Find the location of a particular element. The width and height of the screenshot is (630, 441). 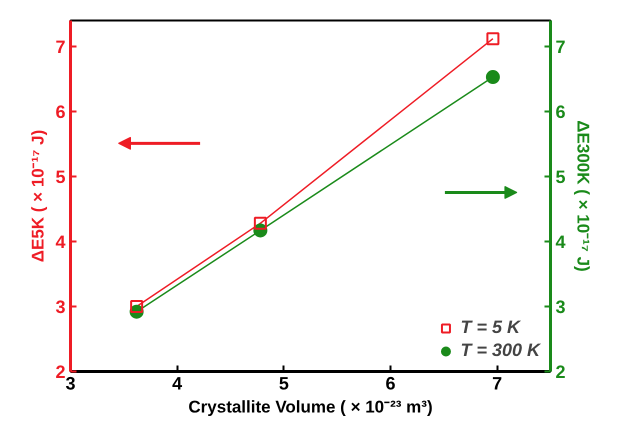

legend-label: T = 300 K is located at coordinates (500, 350).